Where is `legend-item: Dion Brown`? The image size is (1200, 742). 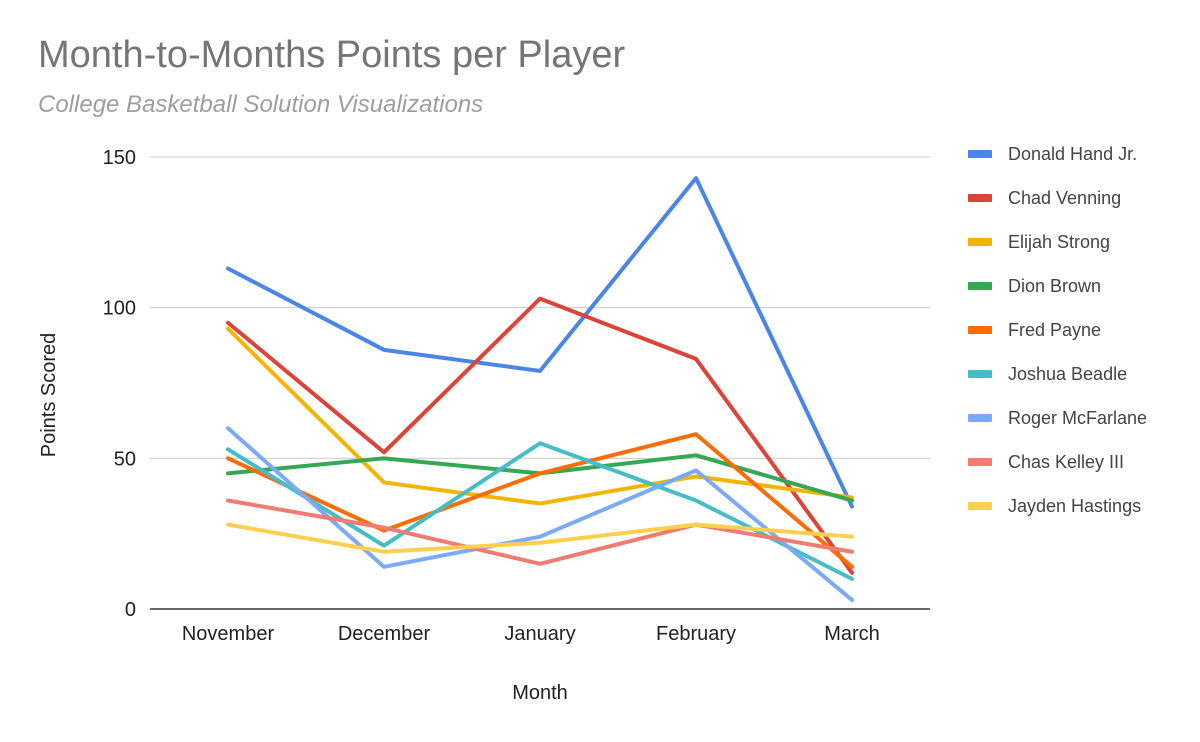 legend-item: Dion Brown is located at coordinates (1034, 286).